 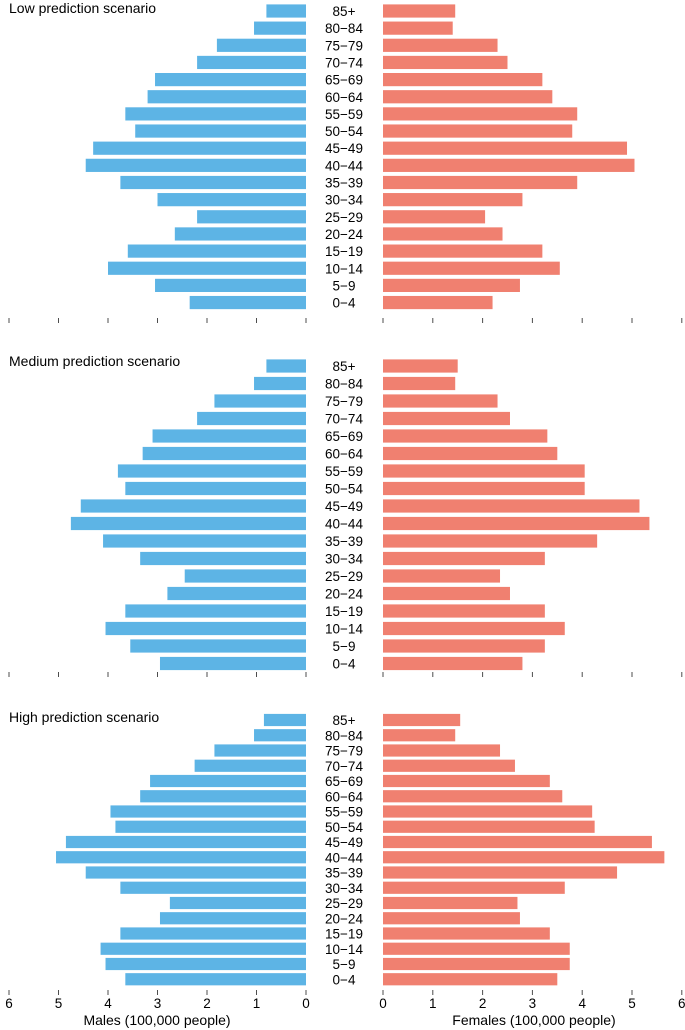 What do you see at coordinates (344, 401) in the screenshot?
I see `age-group-label: 75−79` at bounding box center [344, 401].